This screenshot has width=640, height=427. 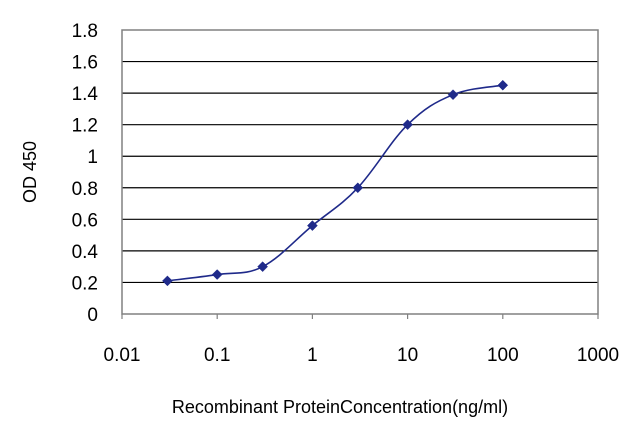 I want to click on y-axis-title: OD 450, so click(x=30, y=172).